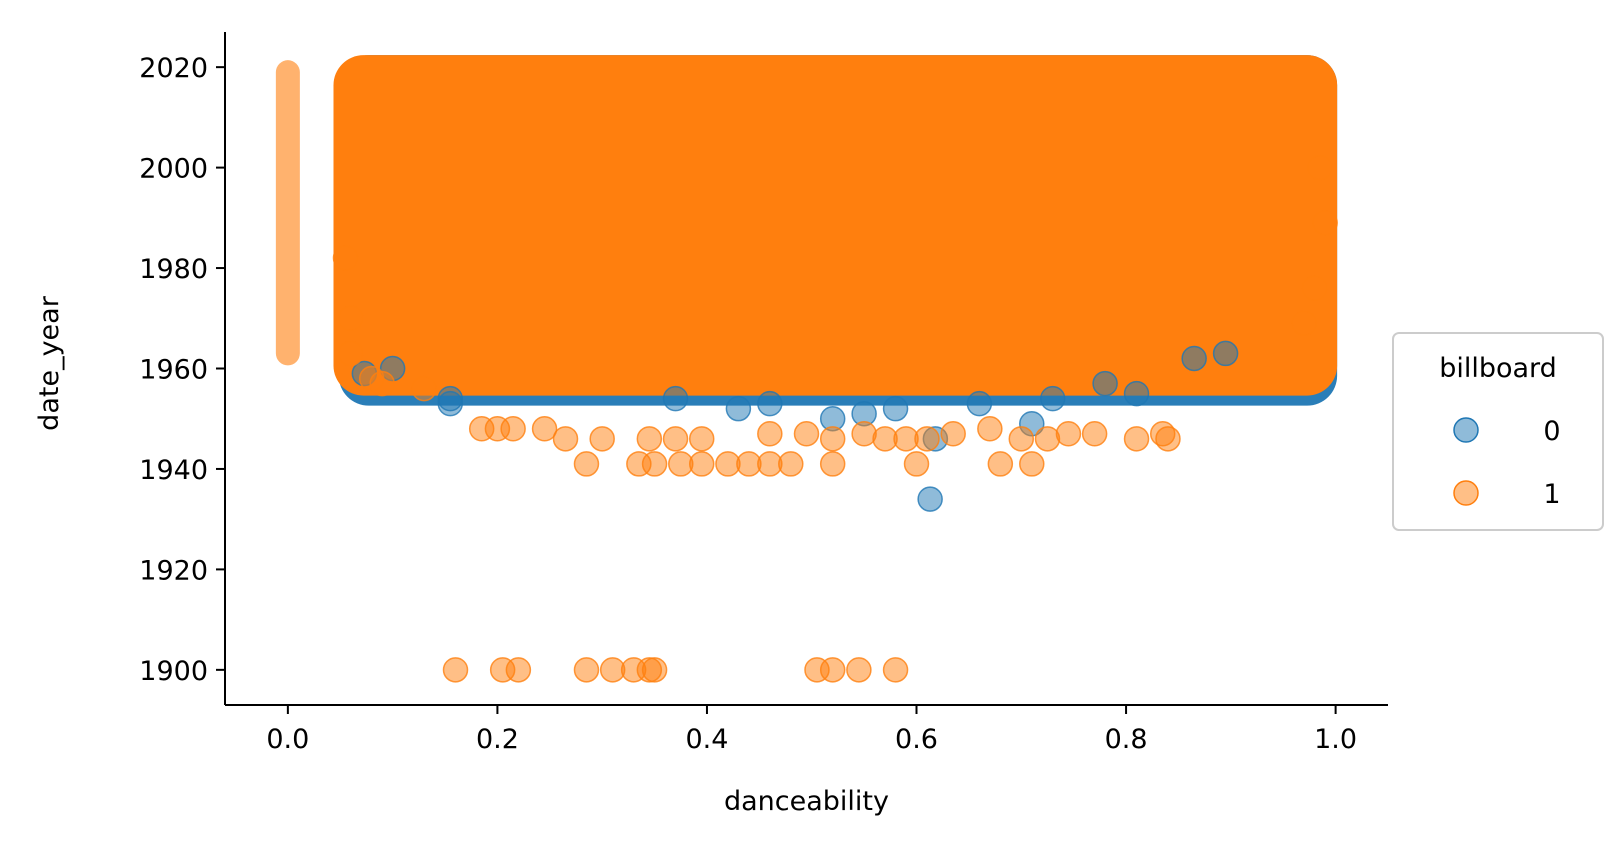 The height and width of the screenshot is (855, 1618). I want to click on x-tick-label: 0.6, so click(916, 739).